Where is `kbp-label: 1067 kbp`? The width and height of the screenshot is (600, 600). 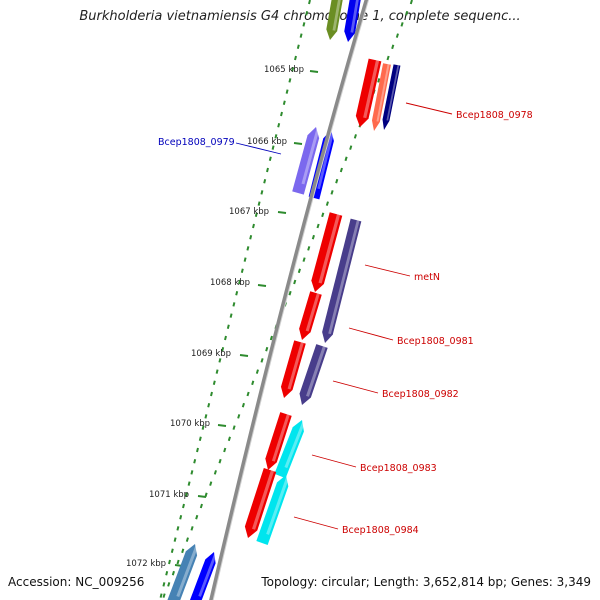 kbp-label: 1067 kbp is located at coordinates (249, 212).